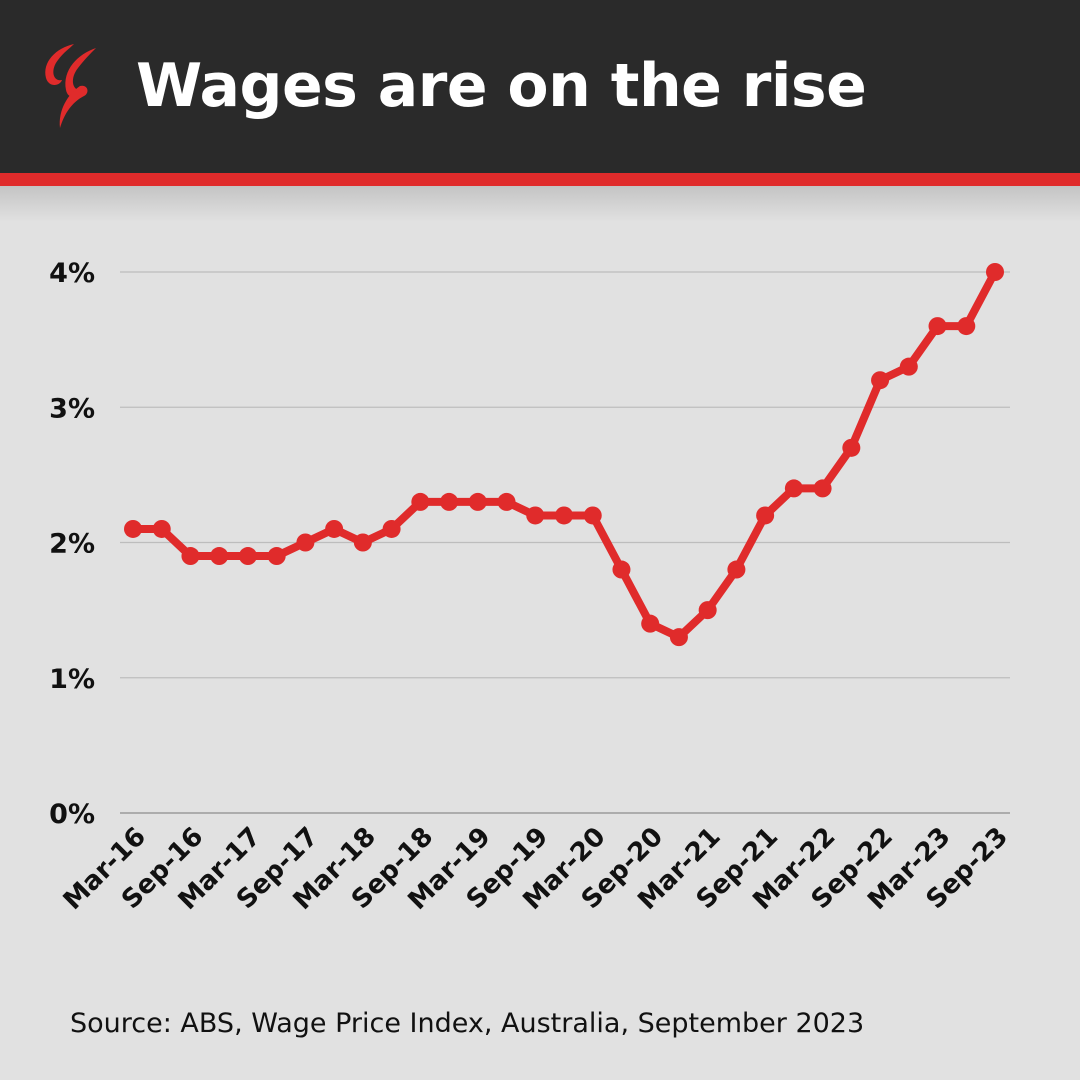 This screenshot has width=1080, height=1080. I want to click on y-axis-tick-labels: 0% 1% 2% 3% 4%, so click(72, 544).